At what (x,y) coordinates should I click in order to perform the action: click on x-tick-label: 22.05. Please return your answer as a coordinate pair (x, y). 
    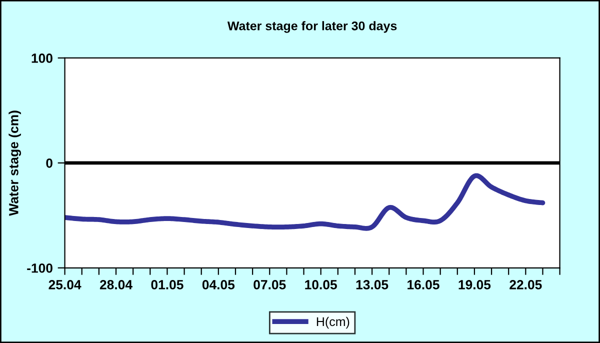
    Looking at the image, I should click on (526, 285).